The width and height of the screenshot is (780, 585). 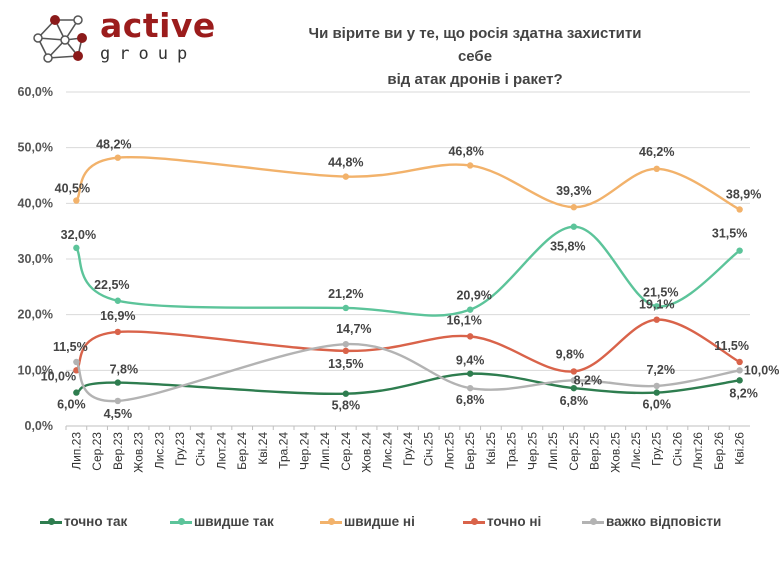 What do you see at coordinates (465, 151) in the screenshot?
I see `data-label: 46,8%` at bounding box center [465, 151].